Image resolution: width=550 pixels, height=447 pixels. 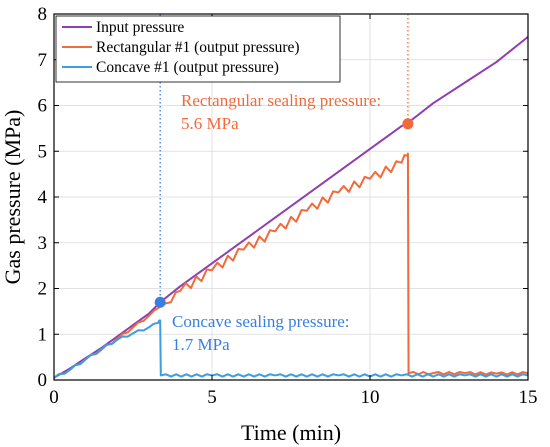 What do you see at coordinates (212, 397) in the screenshot?
I see `x-tick-label: 5` at bounding box center [212, 397].